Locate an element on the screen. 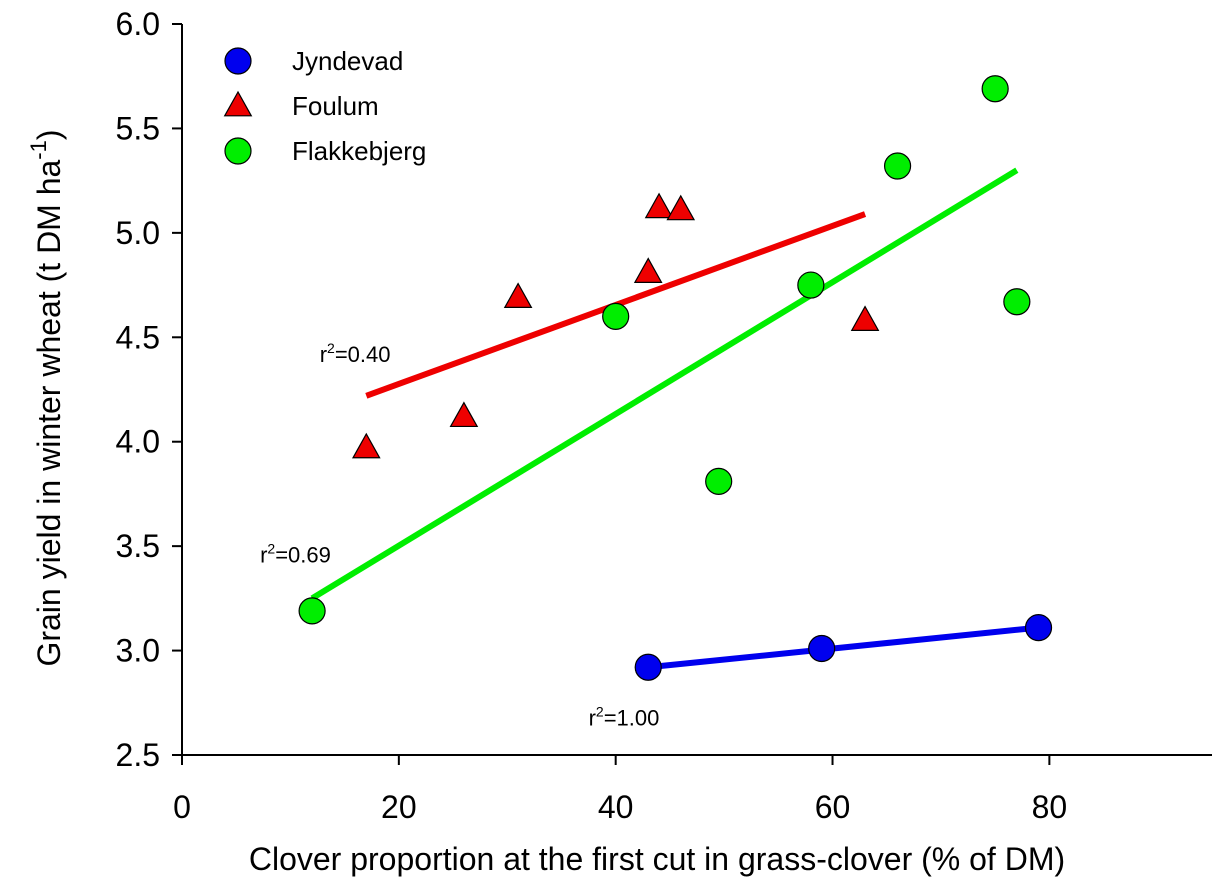 The height and width of the screenshot is (881, 1214). y-tick-label: 5.0 is located at coordinates (138, 233).